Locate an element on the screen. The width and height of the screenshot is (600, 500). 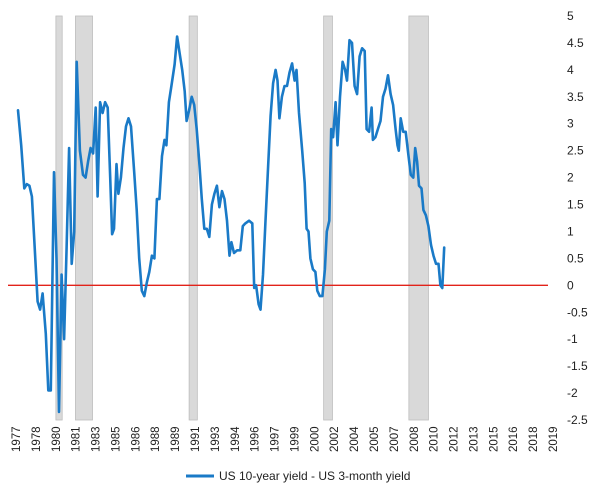
x-tick-label: 1997 is located at coordinates (276, 439).